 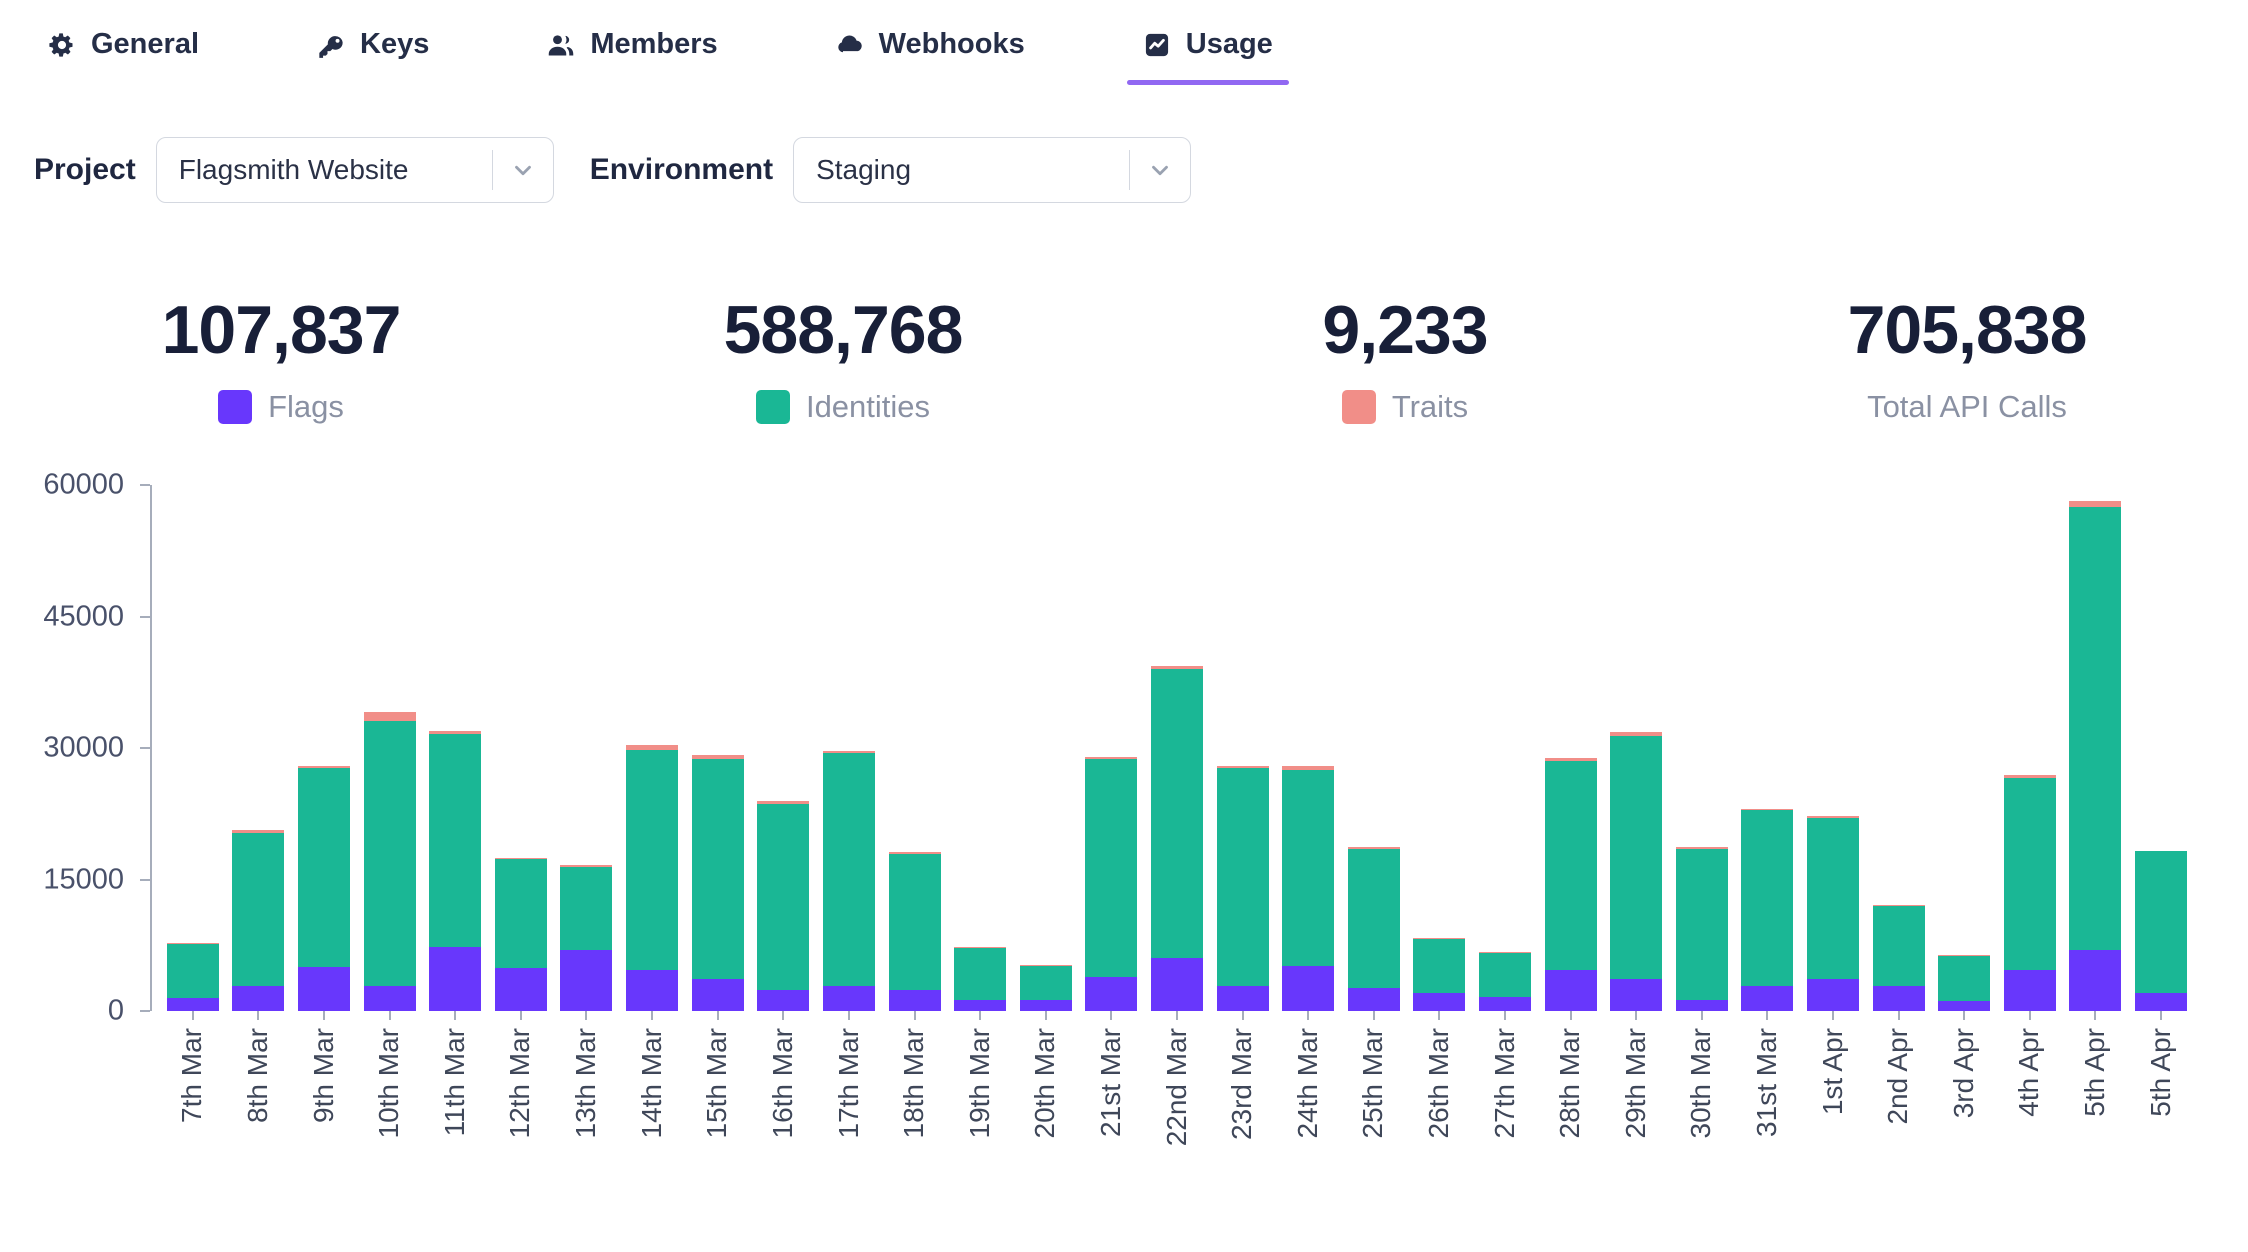 What do you see at coordinates (354, 170) in the screenshot?
I see `project-select: Flagsmith Website` at bounding box center [354, 170].